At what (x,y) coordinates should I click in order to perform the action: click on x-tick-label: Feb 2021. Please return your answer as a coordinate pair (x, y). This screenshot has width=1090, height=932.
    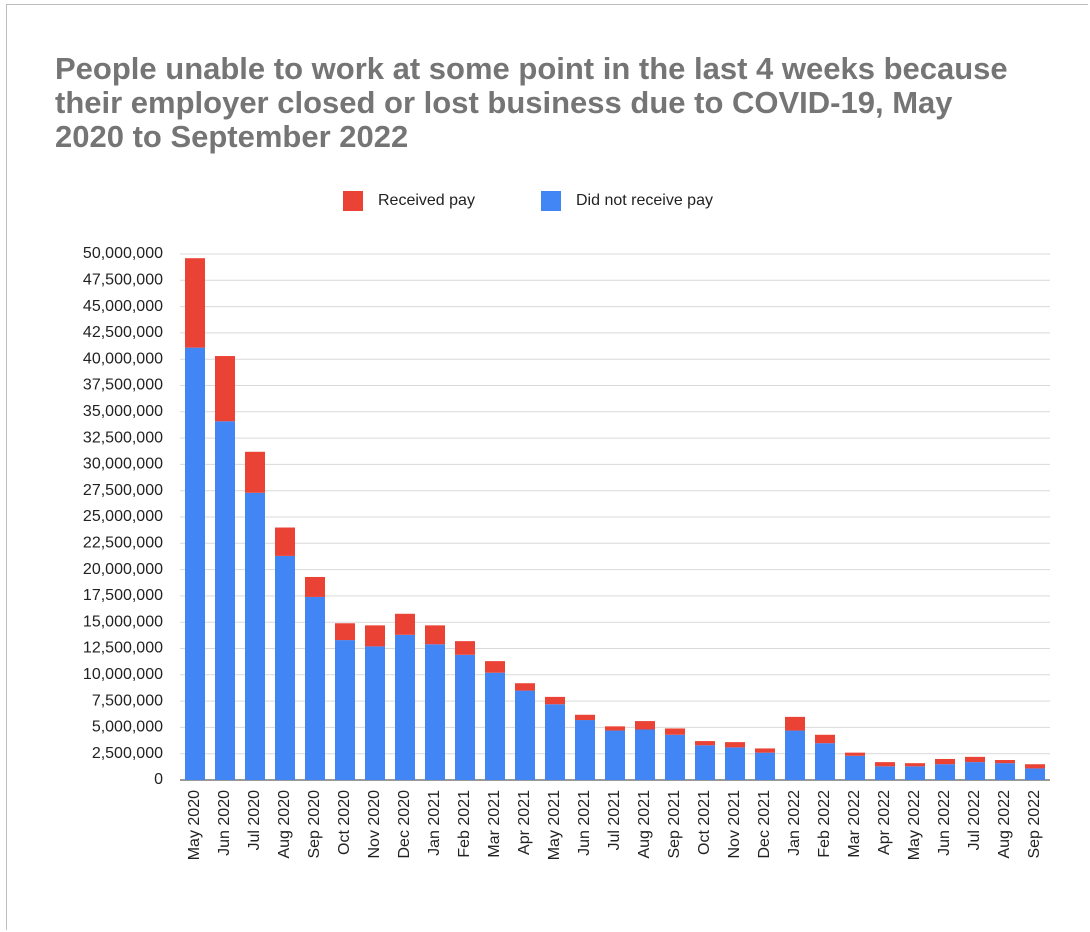
    Looking at the image, I should click on (464, 824).